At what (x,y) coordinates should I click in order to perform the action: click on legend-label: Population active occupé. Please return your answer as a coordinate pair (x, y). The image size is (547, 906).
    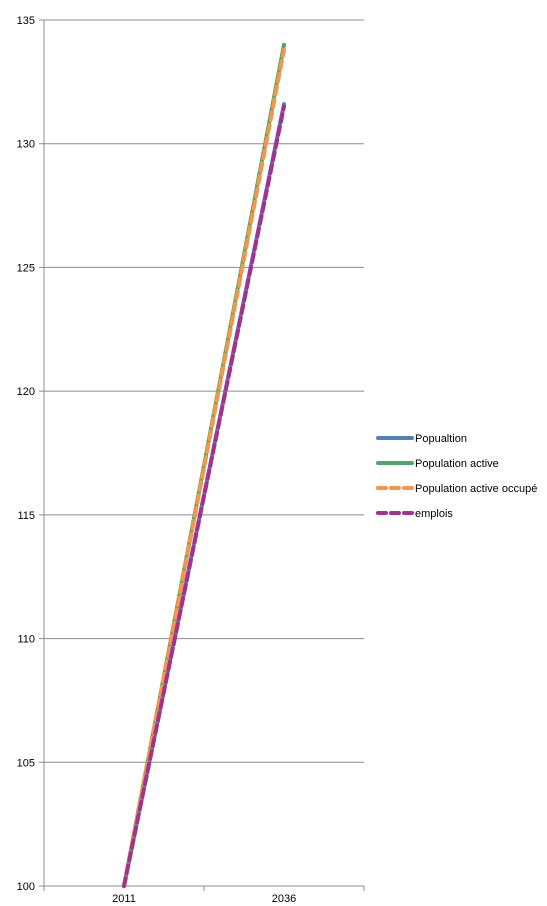
    Looking at the image, I should click on (476, 489).